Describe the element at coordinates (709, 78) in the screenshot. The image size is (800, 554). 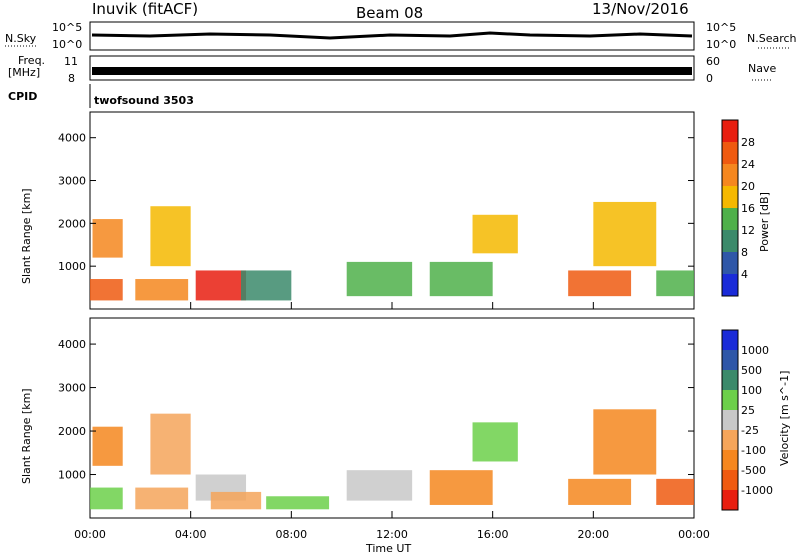
I see `nave-tick-low: 0` at that location.